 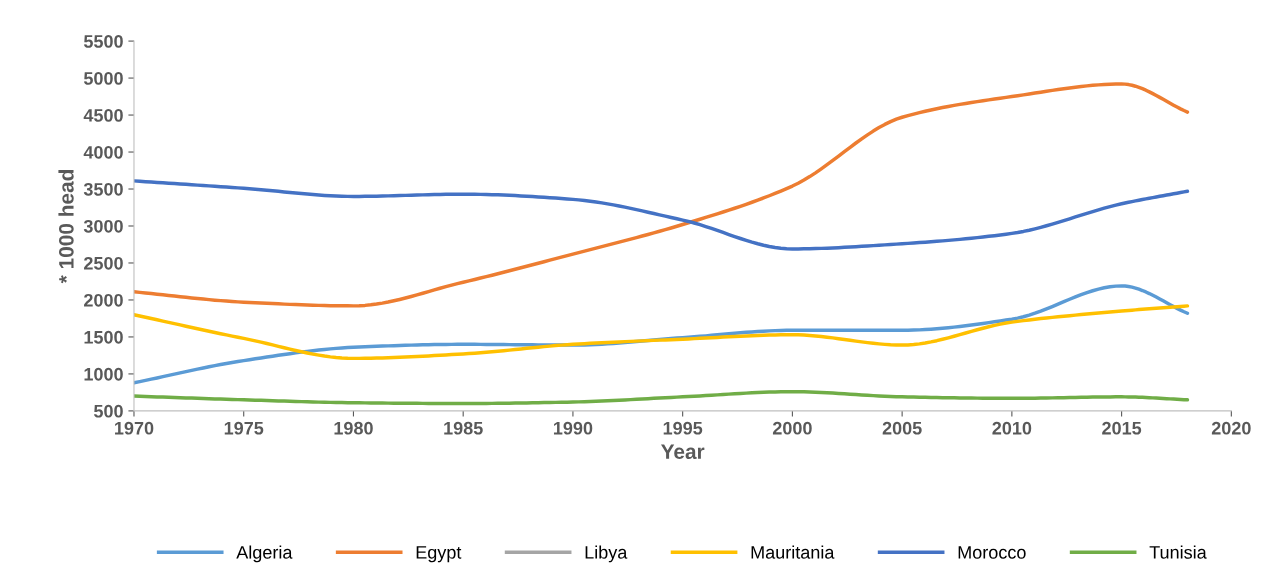 What do you see at coordinates (683, 452) in the screenshot?
I see `x-axis-title: Year` at bounding box center [683, 452].